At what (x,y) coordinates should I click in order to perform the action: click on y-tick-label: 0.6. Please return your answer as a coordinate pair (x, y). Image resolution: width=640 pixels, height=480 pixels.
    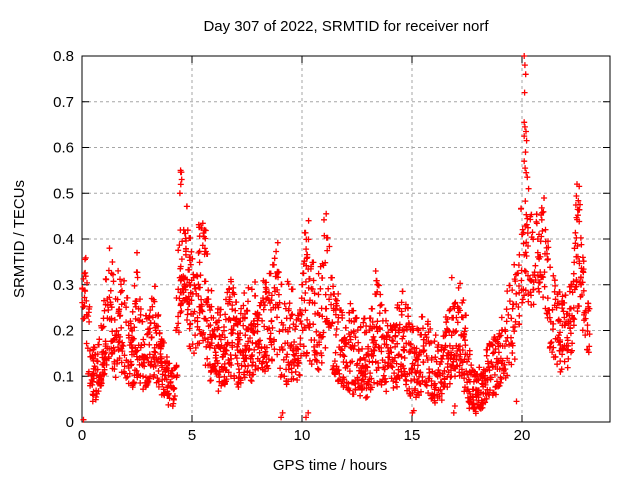
    Looking at the image, I should click on (63, 148).